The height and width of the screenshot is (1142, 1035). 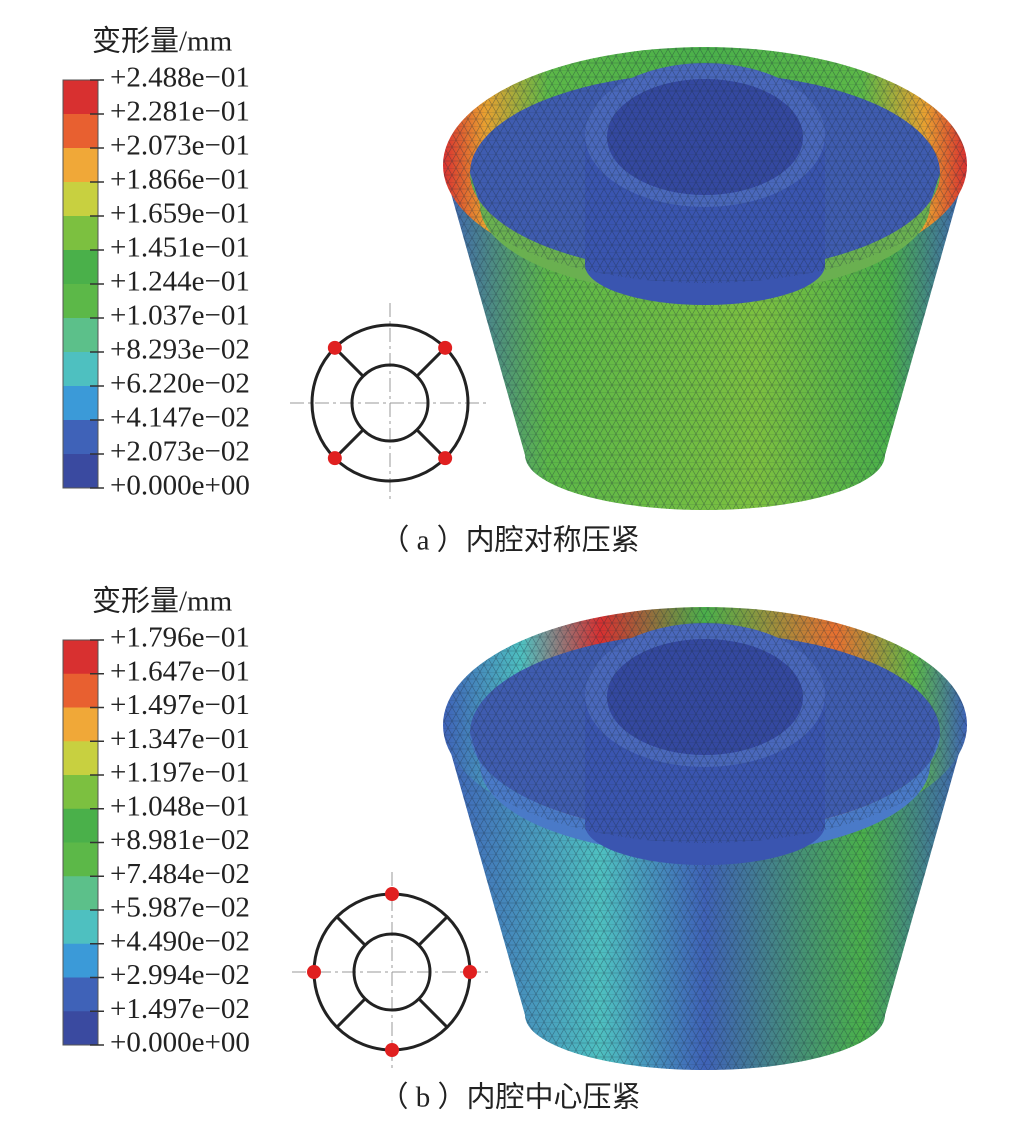 What do you see at coordinates (509, 540) in the screenshot?
I see `caption: （ a ）内腔对称压紧` at bounding box center [509, 540].